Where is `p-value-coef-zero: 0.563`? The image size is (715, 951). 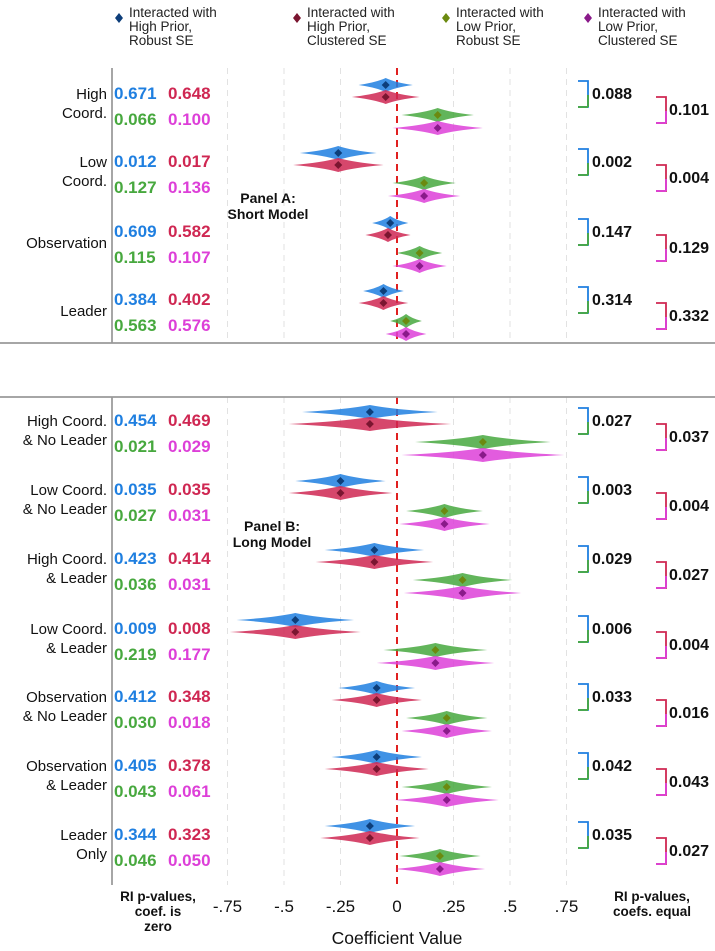 p-value-coef-zero: 0.563 is located at coordinates (135, 325).